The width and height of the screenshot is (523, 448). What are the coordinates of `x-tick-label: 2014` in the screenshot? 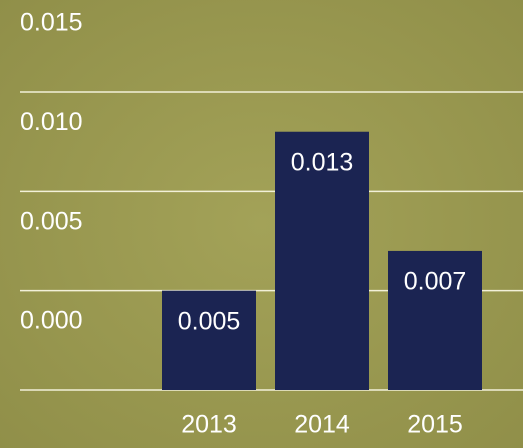 It's located at (322, 425).